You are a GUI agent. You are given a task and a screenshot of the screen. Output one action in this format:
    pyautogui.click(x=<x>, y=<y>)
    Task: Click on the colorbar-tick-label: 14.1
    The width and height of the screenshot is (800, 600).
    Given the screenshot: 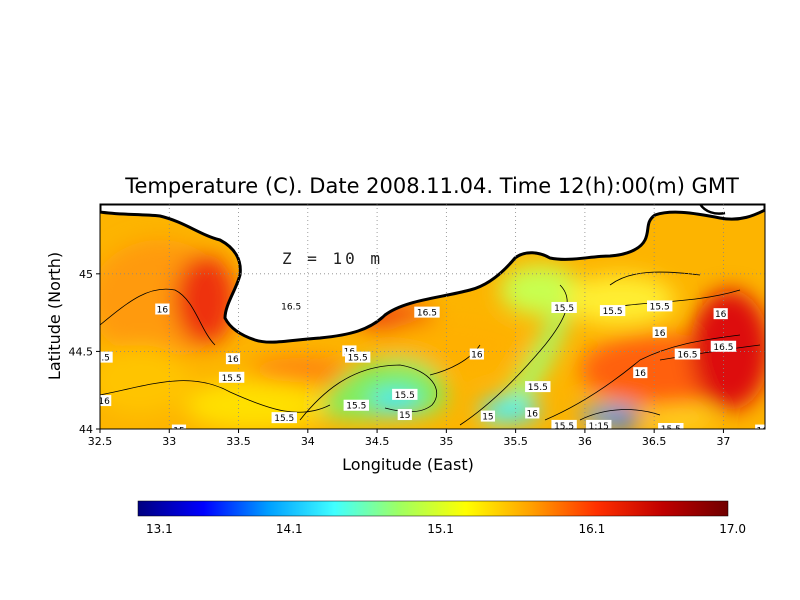 What is the action you would take?
    pyautogui.click(x=289, y=529)
    